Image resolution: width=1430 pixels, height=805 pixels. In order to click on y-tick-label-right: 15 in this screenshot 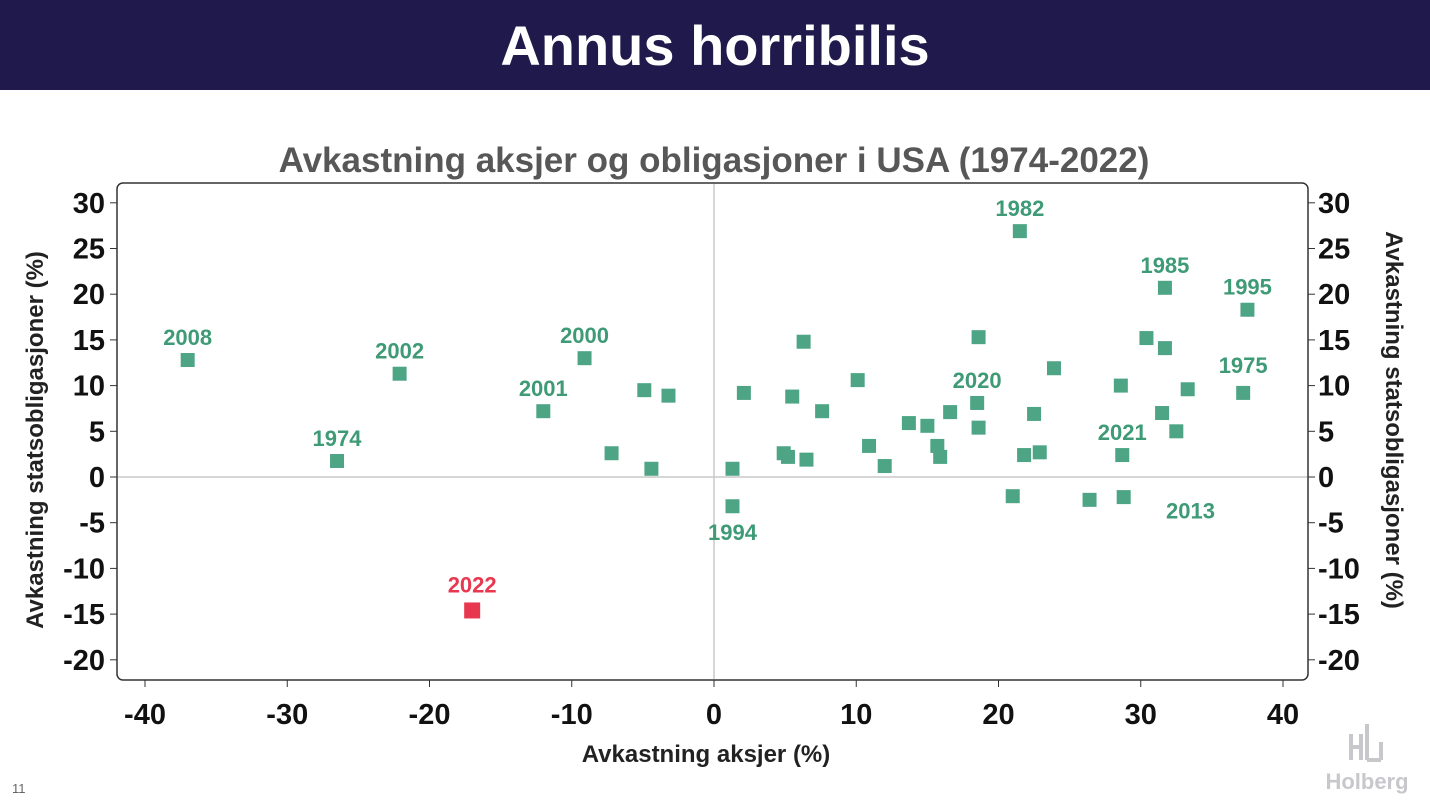, I will do `click(1334, 341)`.